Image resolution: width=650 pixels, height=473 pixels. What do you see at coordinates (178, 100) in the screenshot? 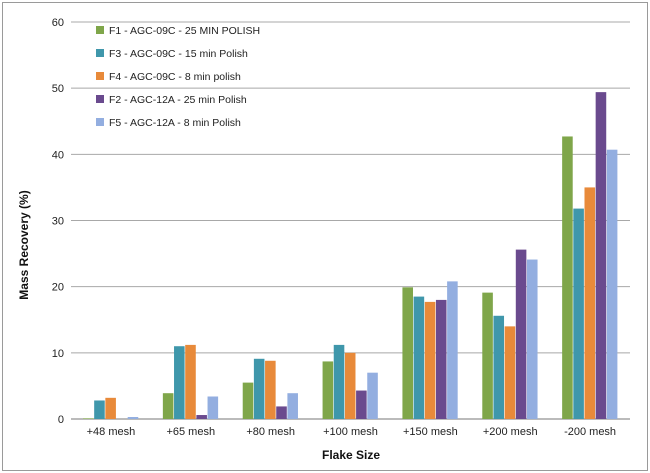
I see `legend-label: F2 - AGC-12A - 25 min Polish` at bounding box center [178, 100].